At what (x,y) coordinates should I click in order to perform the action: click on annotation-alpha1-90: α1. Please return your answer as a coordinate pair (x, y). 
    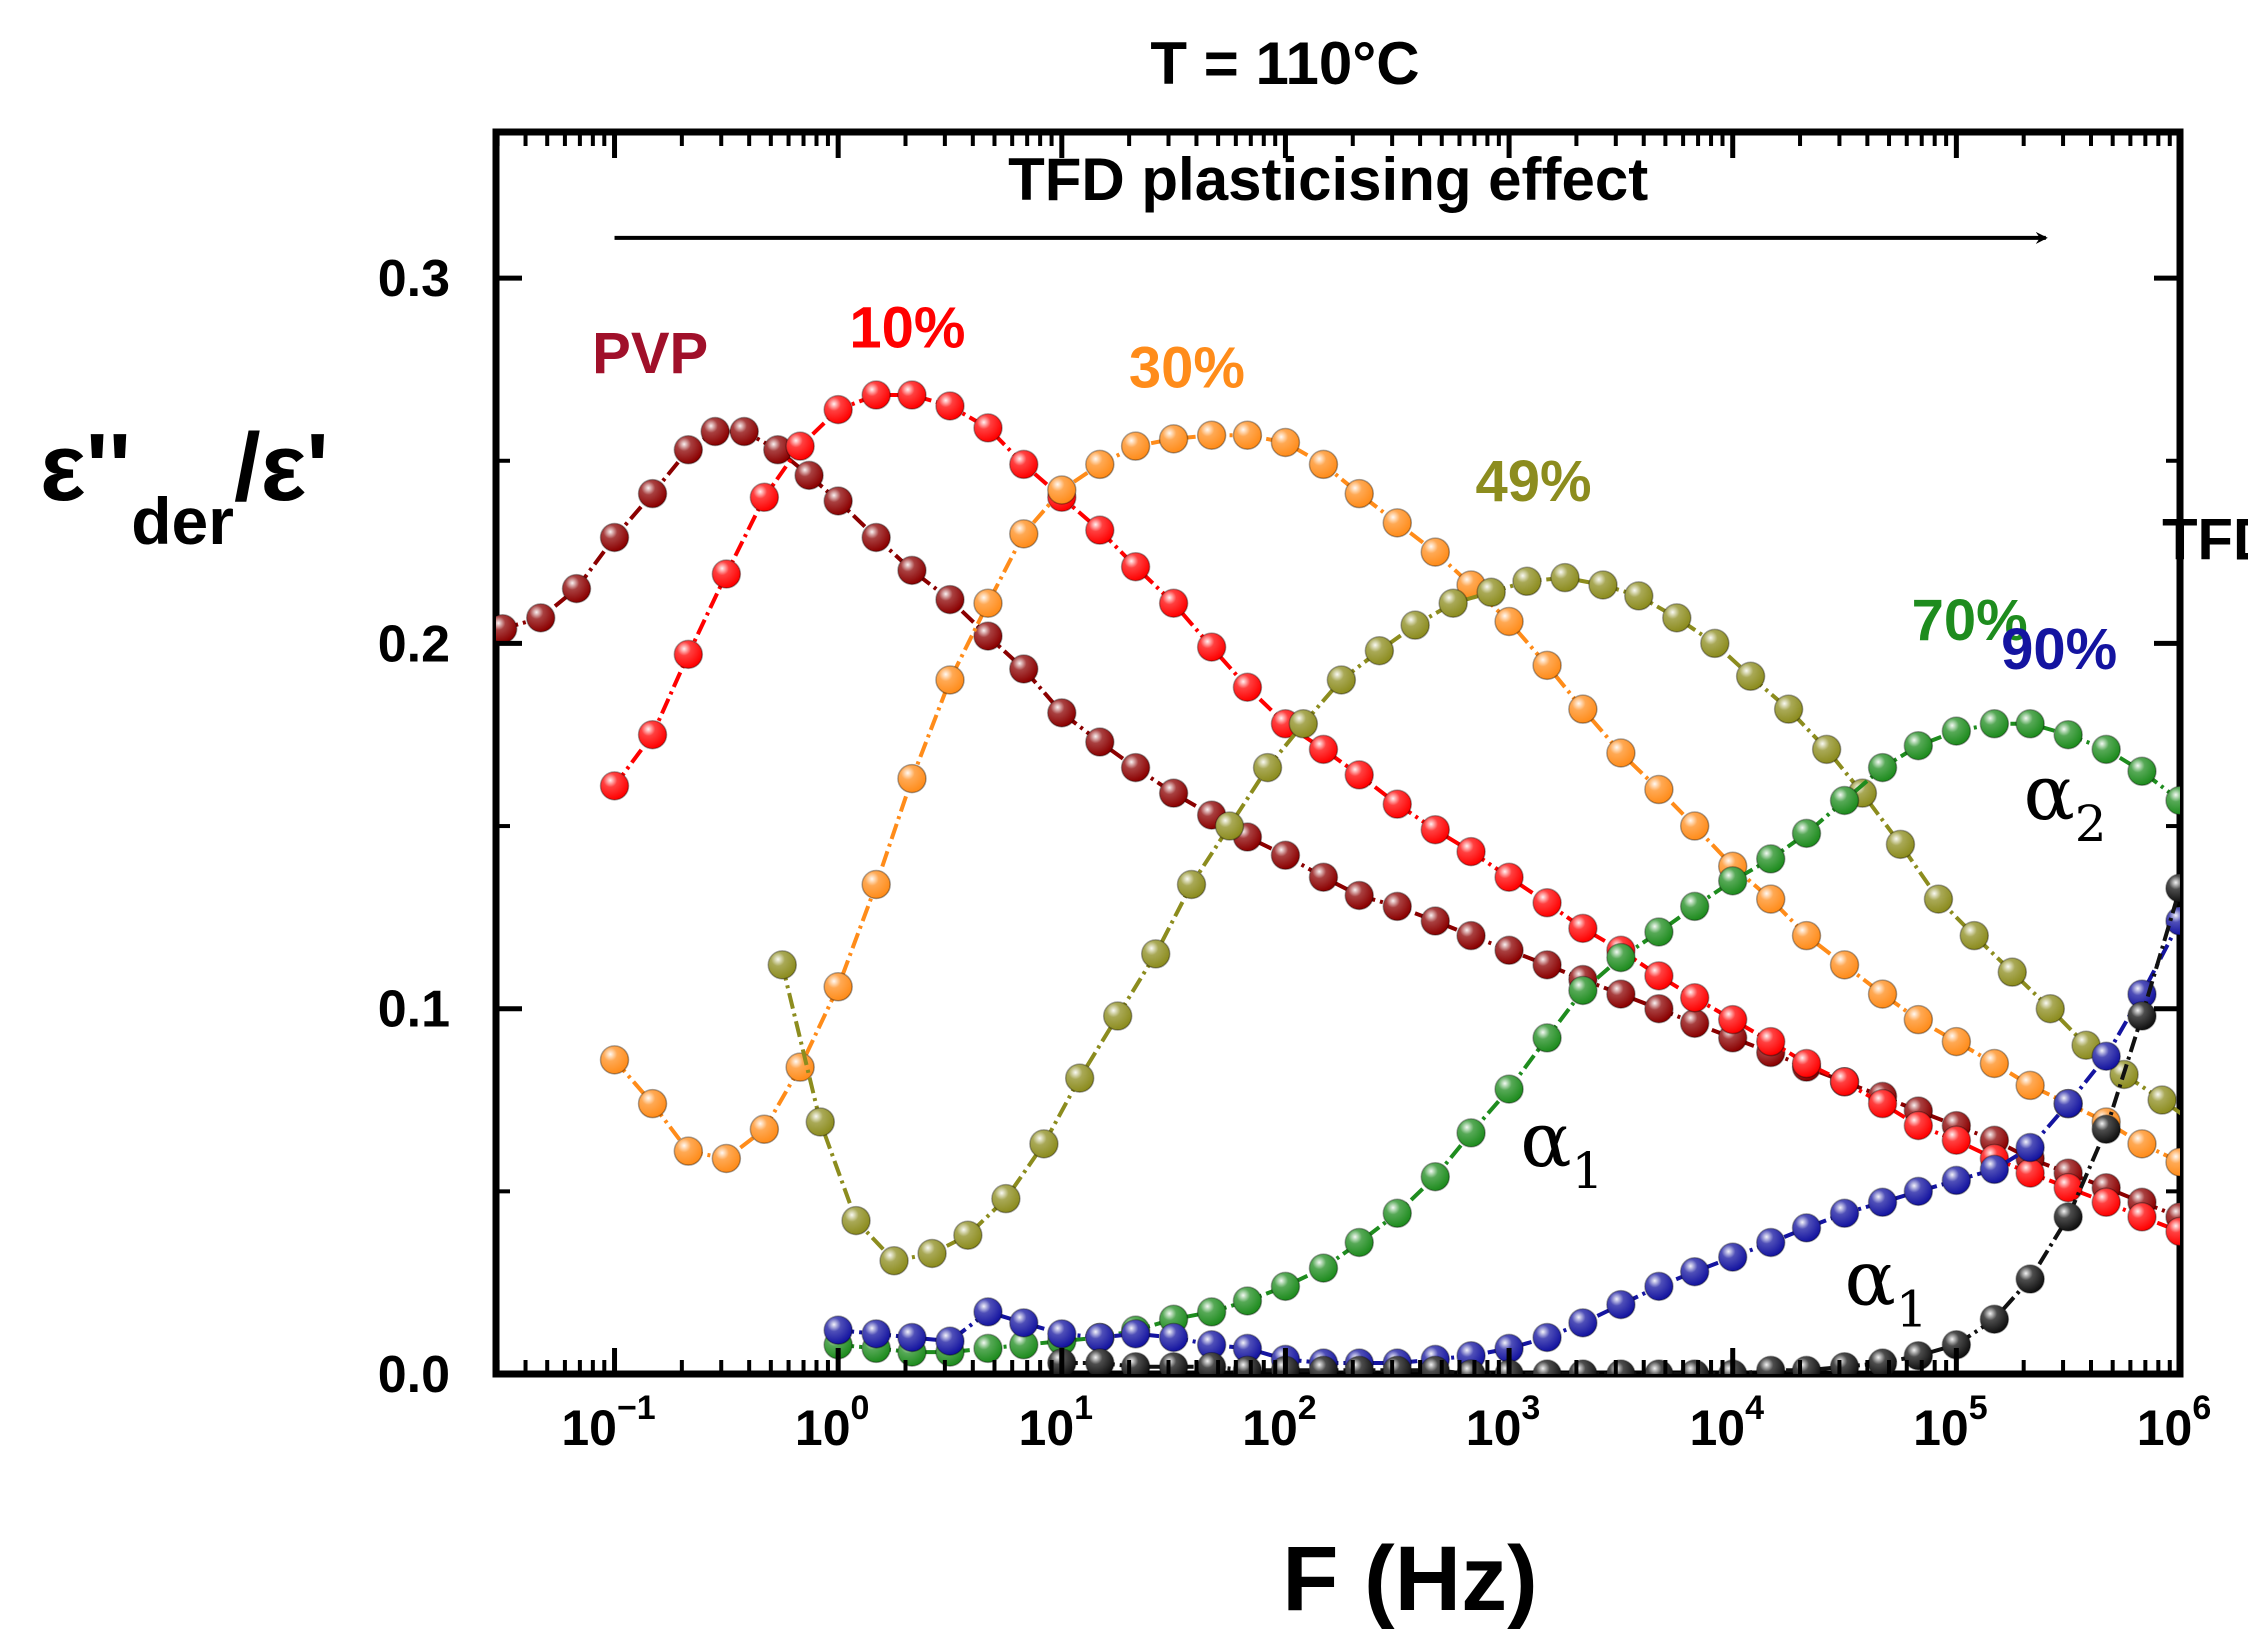
    Looking at the image, I should click on (1886, 1286).